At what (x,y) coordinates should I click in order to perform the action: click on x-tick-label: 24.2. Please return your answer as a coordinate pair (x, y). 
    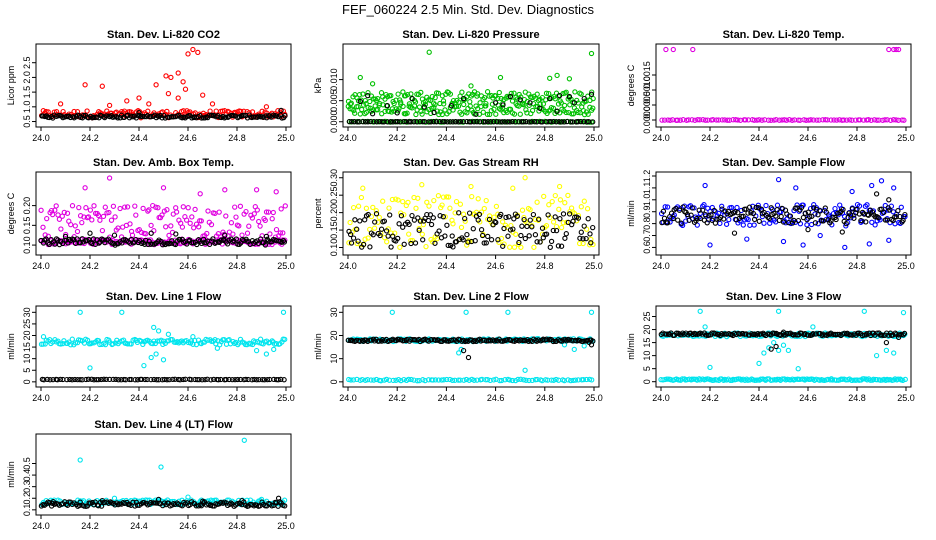
    Looking at the image, I should click on (90, 526).